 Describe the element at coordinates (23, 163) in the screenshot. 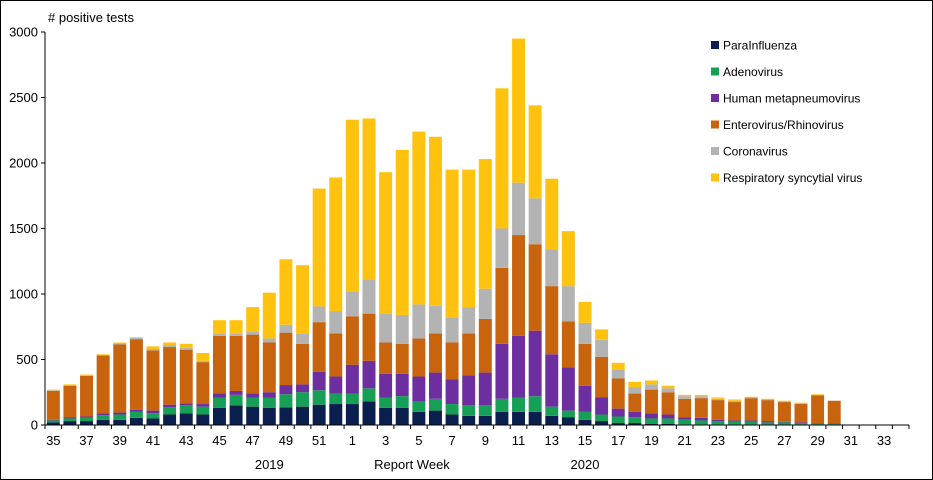

I see `y-tick-label: 2000` at that location.